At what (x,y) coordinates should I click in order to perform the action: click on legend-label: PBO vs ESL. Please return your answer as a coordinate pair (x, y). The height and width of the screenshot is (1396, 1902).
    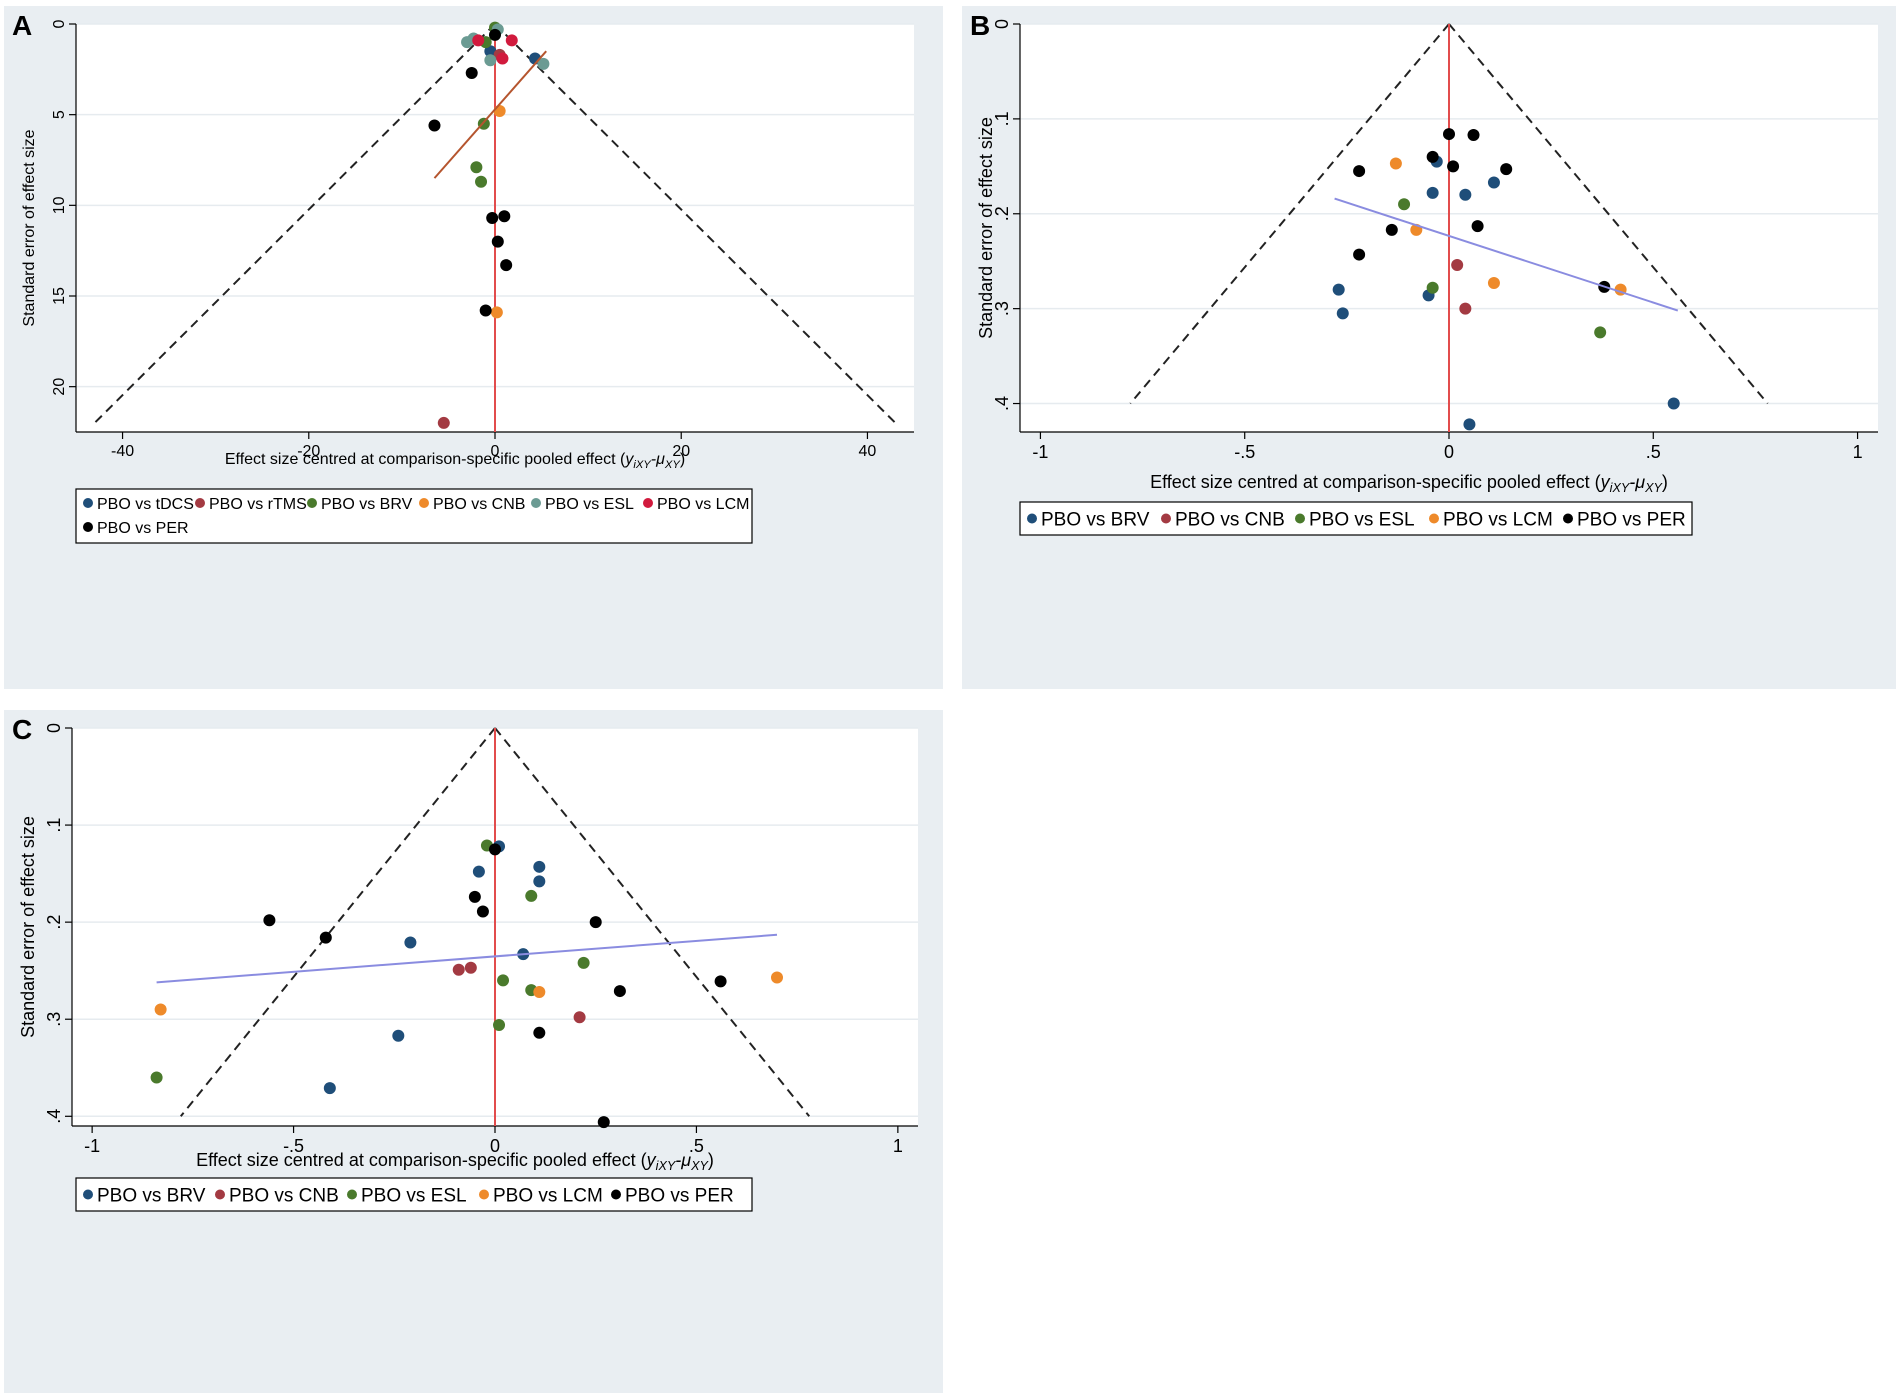
    Looking at the image, I should click on (589, 504).